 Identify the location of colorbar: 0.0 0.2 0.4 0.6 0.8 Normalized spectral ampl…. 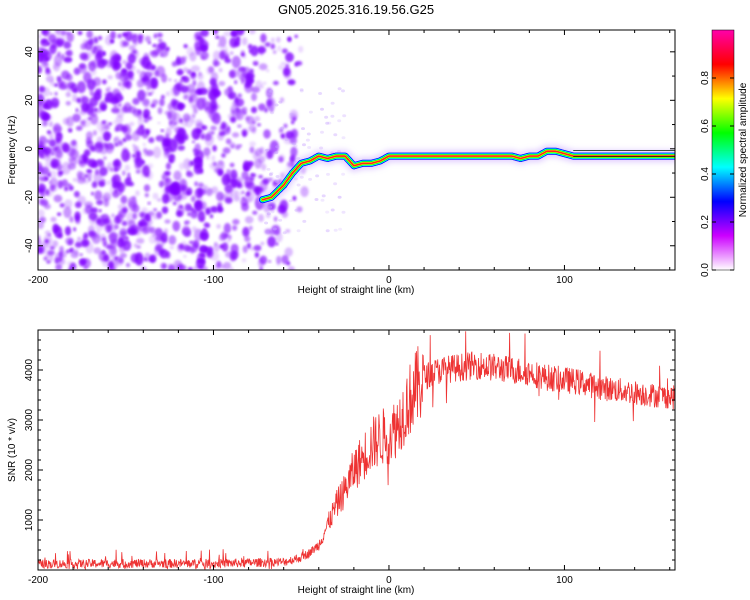
(724, 153).